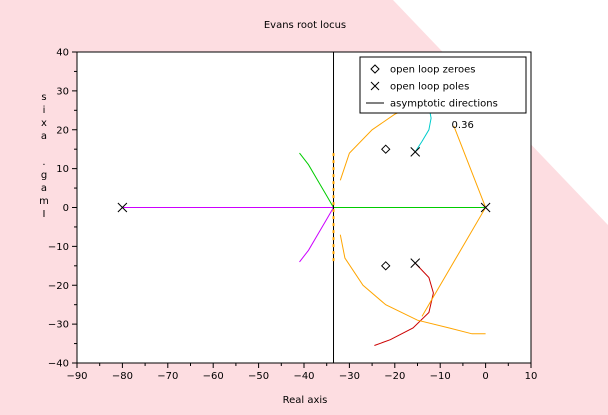 The width and height of the screenshot is (608, 415). Describe the element at coordinates (66, 208) in the screenshot. I see `y-tick-label: 0` at that location.